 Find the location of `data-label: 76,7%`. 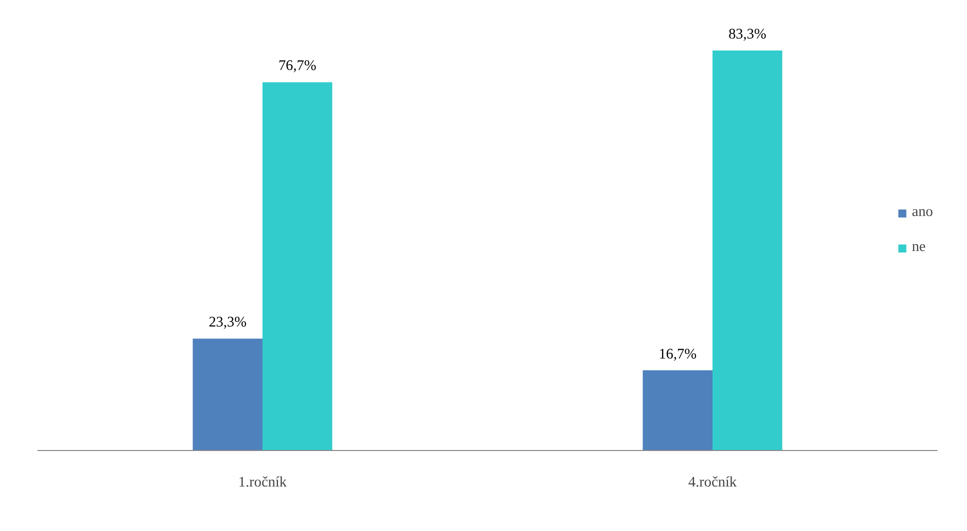

data-label: 76,7% is located at coordinates (297, 66).